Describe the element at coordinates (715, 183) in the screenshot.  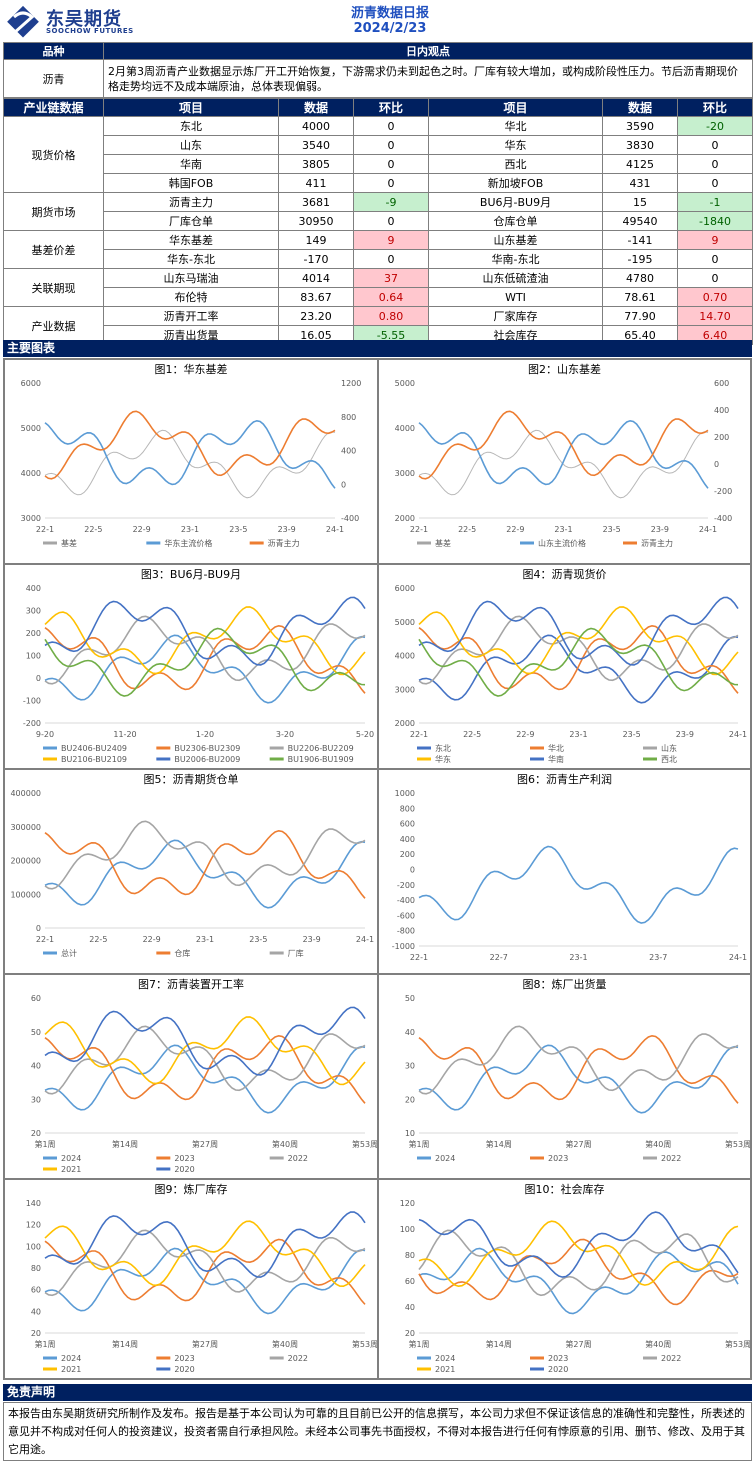
I see `change-cell: 0` at that location.